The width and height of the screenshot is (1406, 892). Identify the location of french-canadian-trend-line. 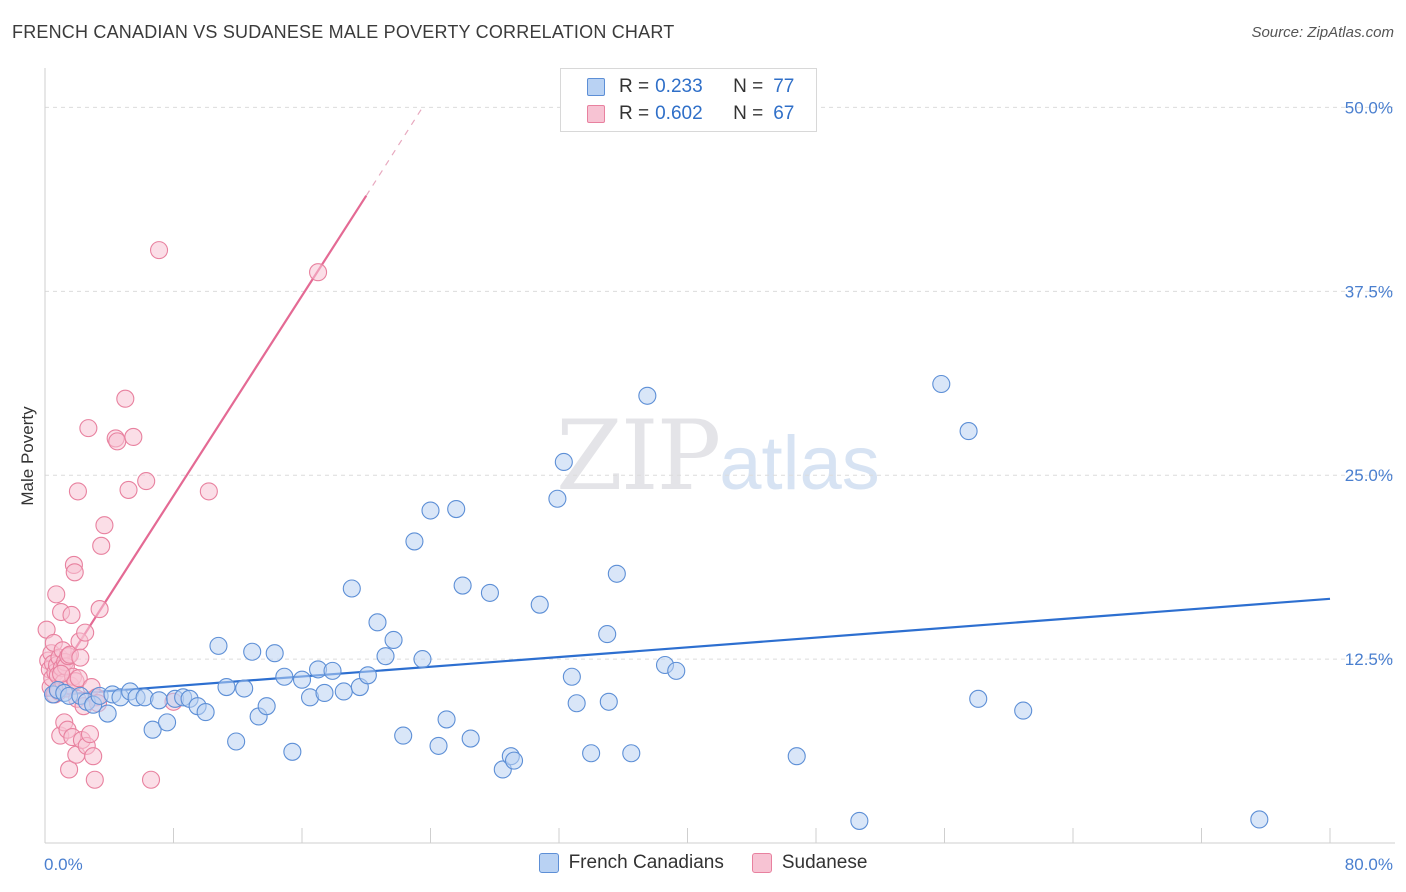
(687, 647).